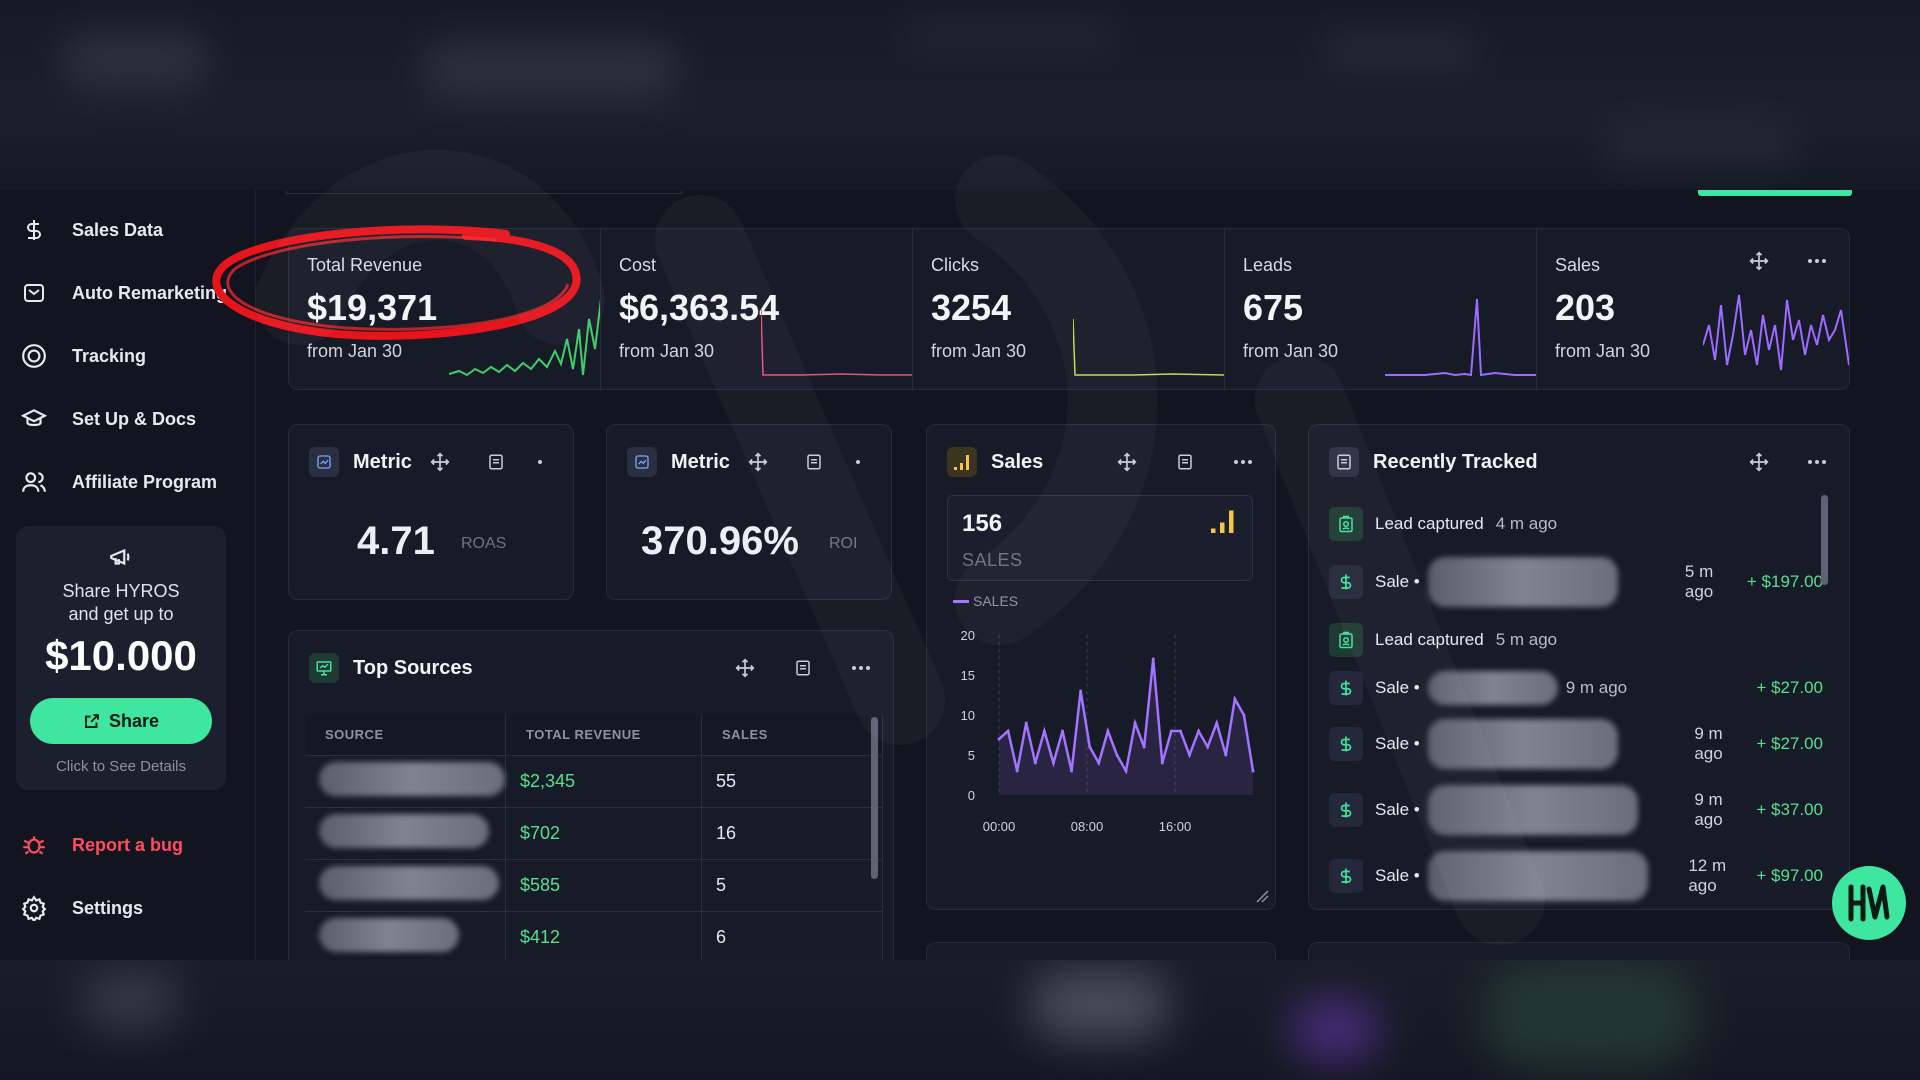 This screenshot has height=1080, width=1920. What do you see at coordinates (108, 419) in the screenshot?
I see `sidebar-item-setup-docs: Set Up & Docs` at bounding box center [108, 419].